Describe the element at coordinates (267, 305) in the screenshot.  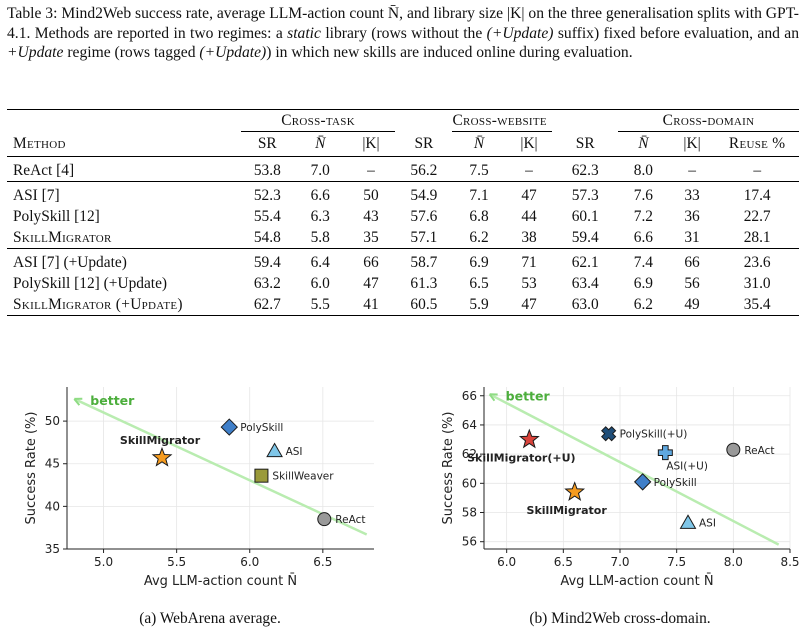
I see `value-cell: 62.7` at that location.